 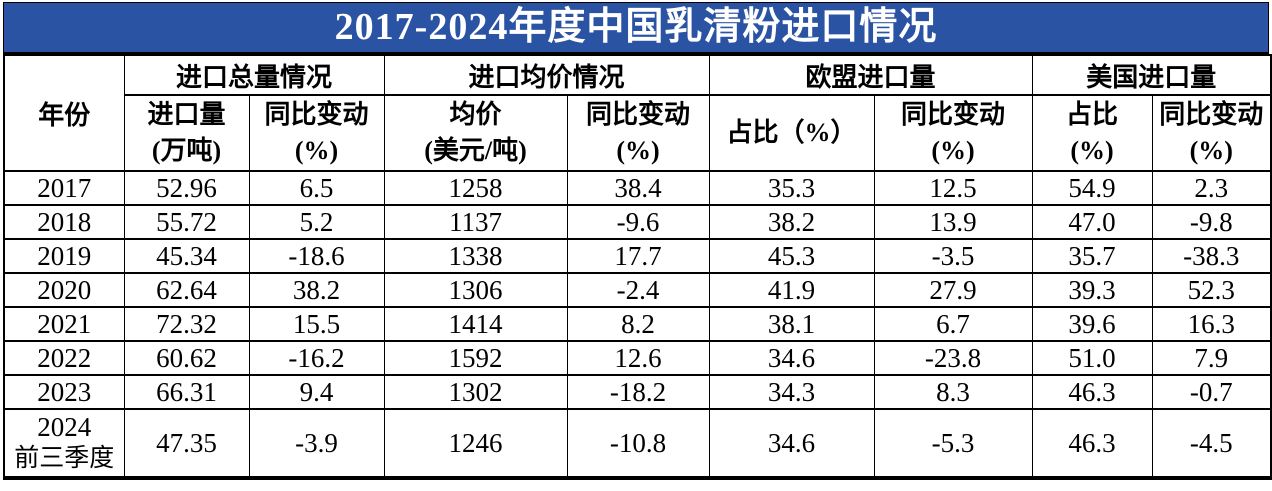 What do you see at coordinates (64, 290) in the screenshot?
I see `cell-year: 2020` at bounding box center [64, 290].